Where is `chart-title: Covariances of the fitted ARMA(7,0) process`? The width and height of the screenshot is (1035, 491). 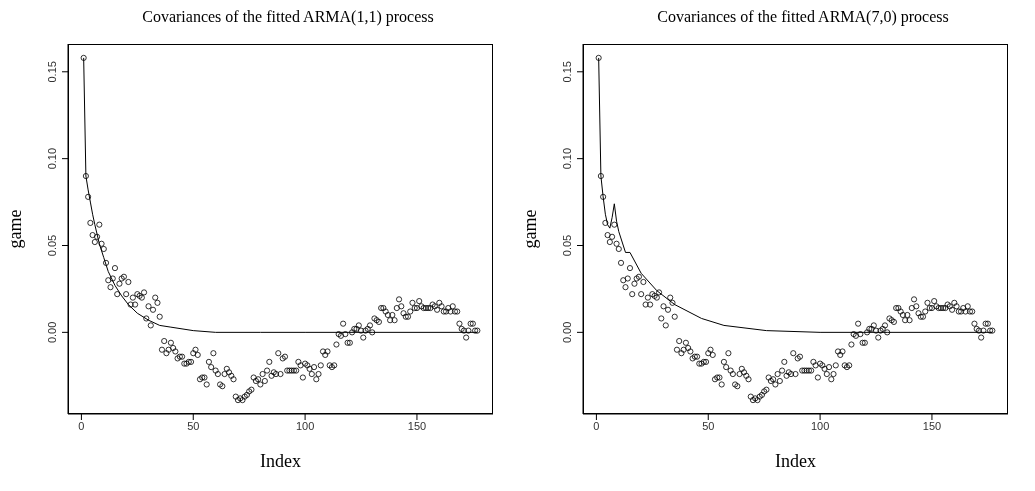
chart-title: Covariances of the fitted ARMA(7,0) process is located at coordinates (803, 18).